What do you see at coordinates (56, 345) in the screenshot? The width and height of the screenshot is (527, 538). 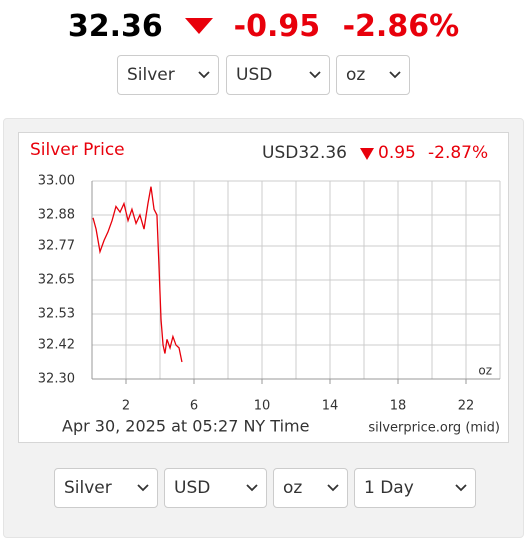 I see `y-tick-label: 32.42` at bounding box center [56, 345].